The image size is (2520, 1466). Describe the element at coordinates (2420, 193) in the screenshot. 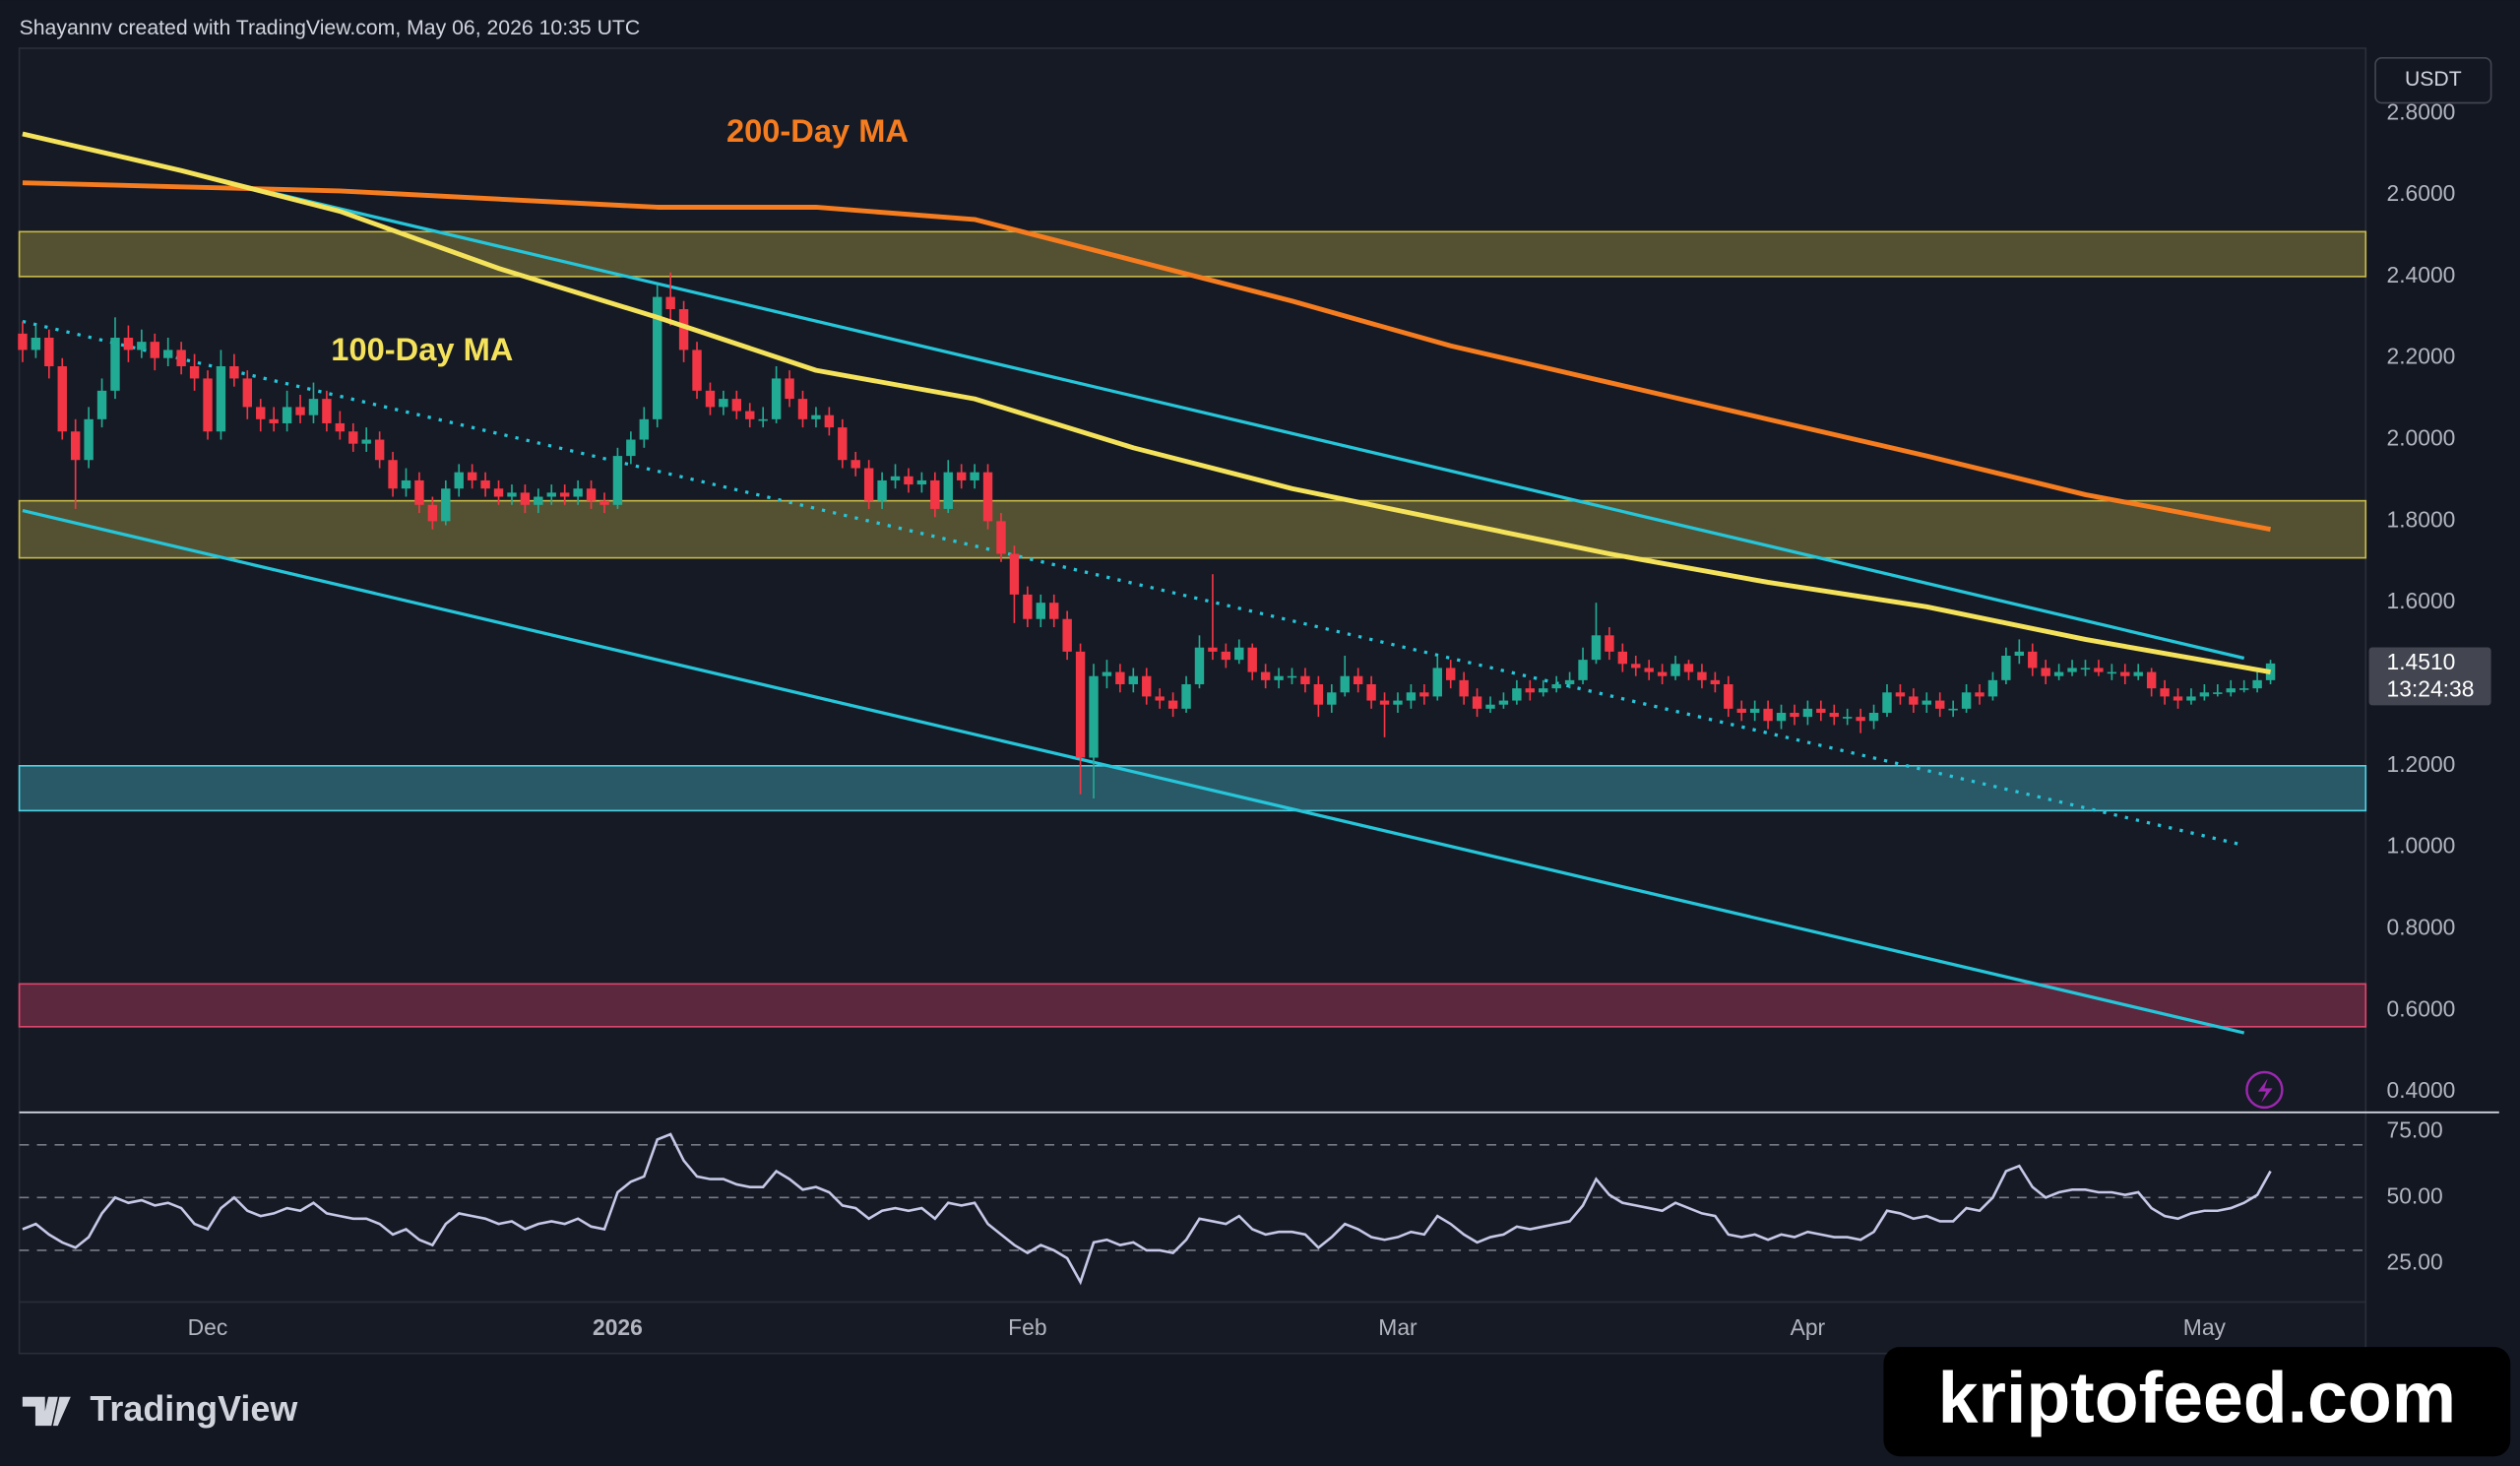

I see `y-tick-label: 2.6000` at that location.